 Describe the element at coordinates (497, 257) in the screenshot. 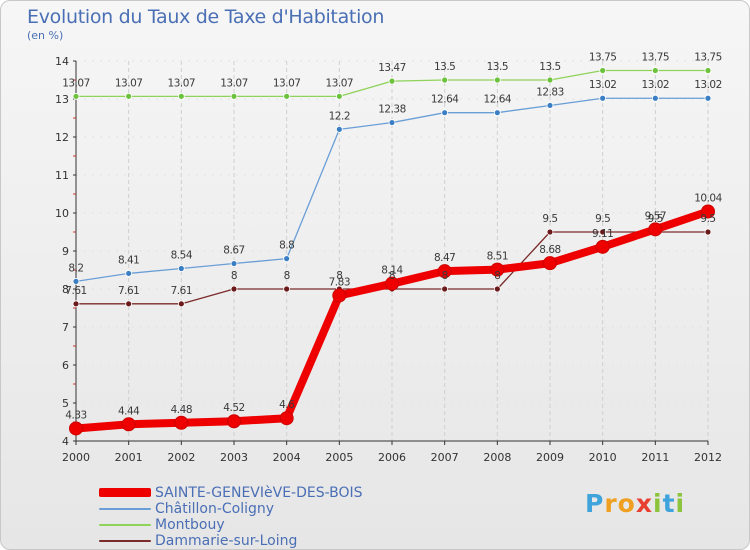

I see `data-label: 8.51` at that location.